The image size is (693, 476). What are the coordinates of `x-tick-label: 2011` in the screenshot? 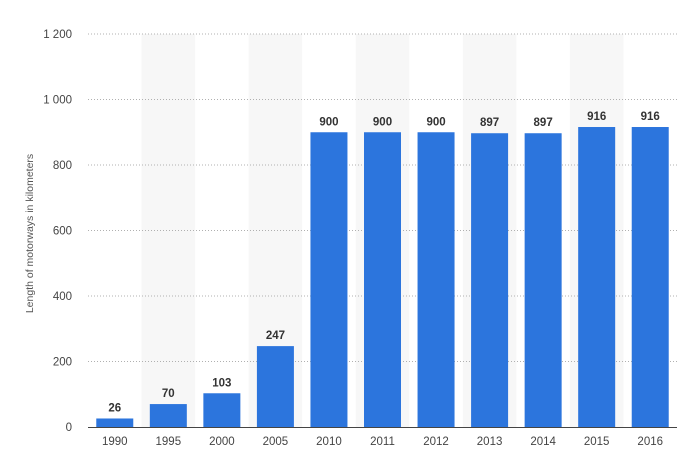 It's located at (382, 442).